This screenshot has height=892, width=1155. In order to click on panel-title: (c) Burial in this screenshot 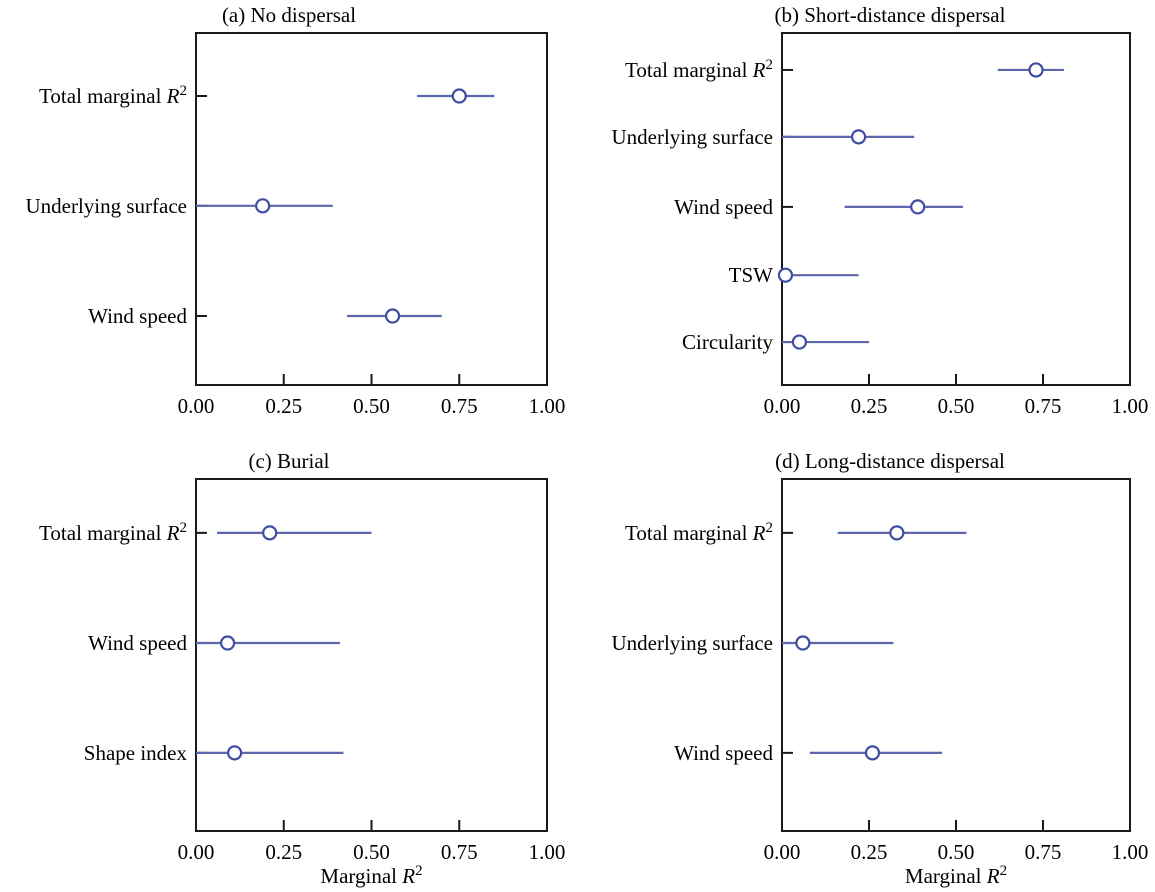, I will do `click(289, 461)`.